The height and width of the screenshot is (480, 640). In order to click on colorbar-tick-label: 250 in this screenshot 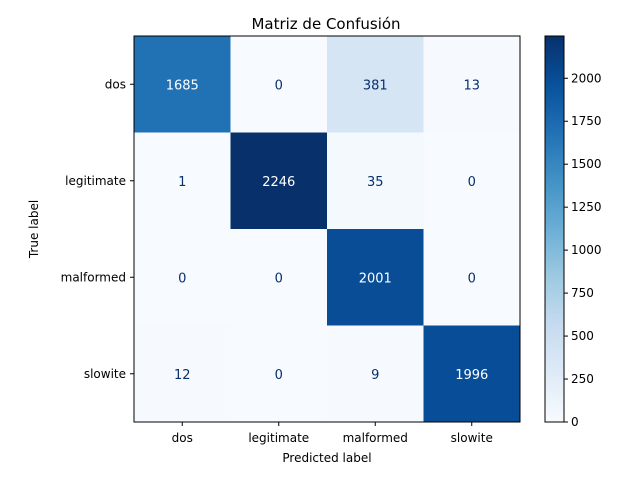, I will do `click(582, 379)`.